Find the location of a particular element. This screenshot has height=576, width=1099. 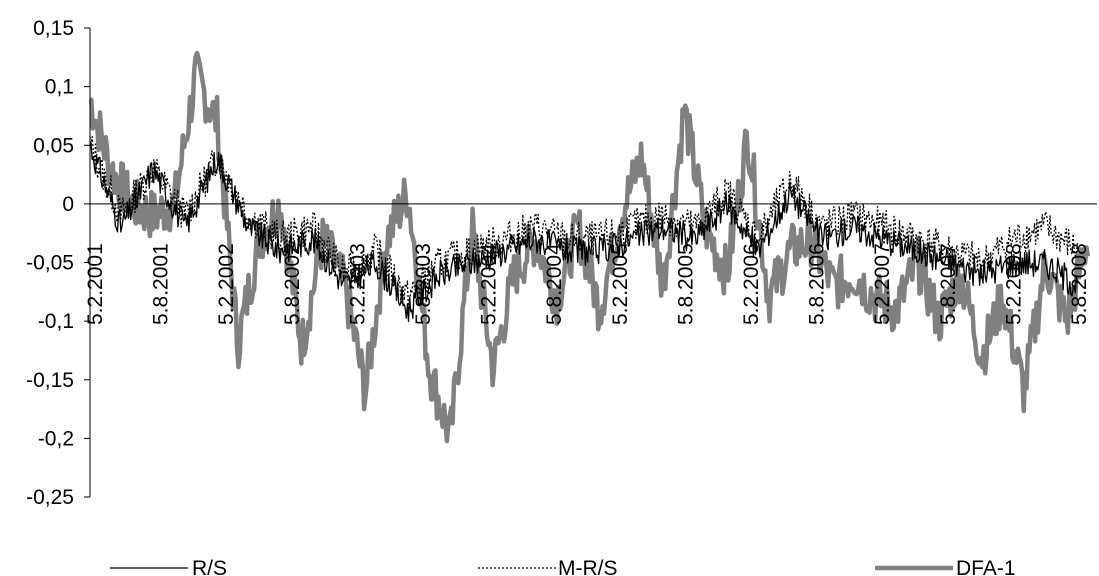

legend: R/S M-R/S DFA-1 is located at coordinates (563, 566).